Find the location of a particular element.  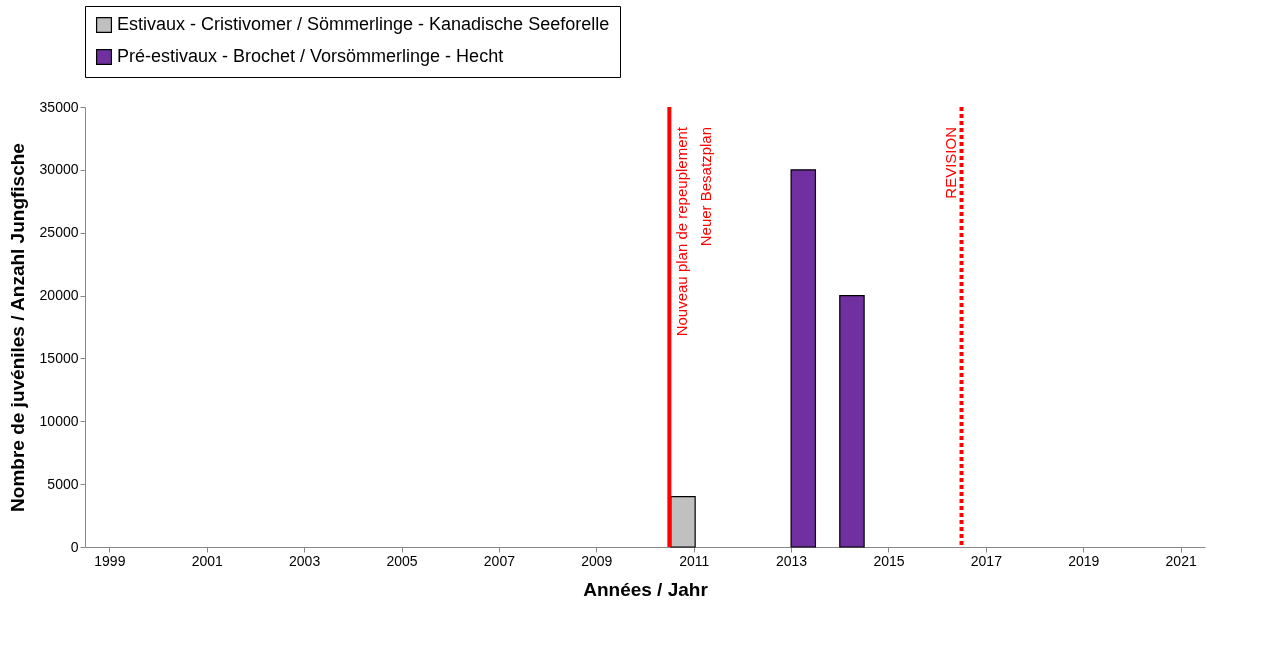

x-tick-label: 2015 is located at coordinates (889, 560).